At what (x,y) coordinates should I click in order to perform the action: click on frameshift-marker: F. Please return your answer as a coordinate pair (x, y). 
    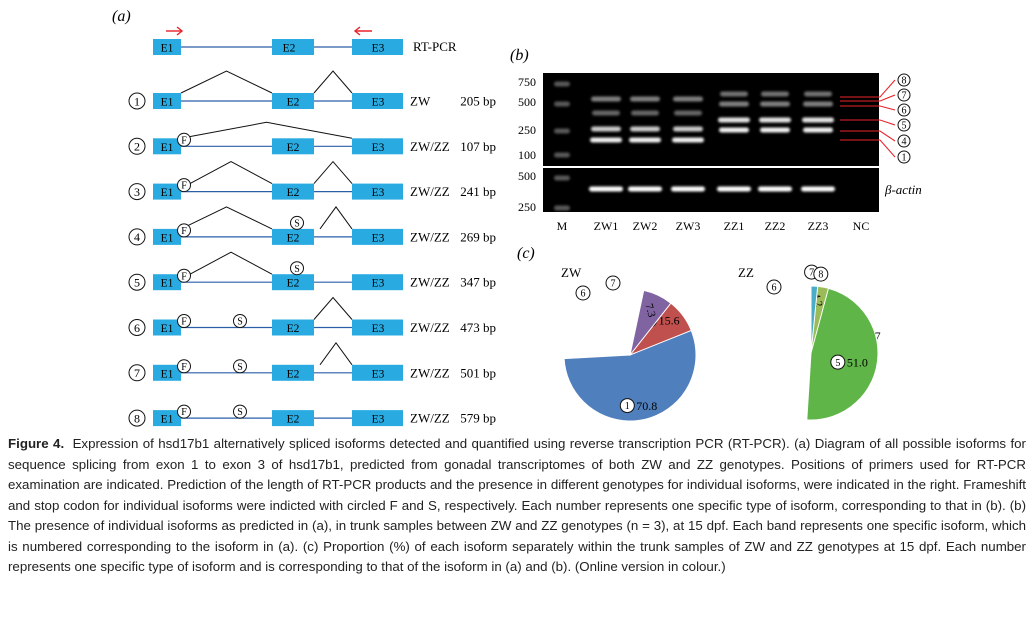
    Looking at the image, I should click on (184, 411).